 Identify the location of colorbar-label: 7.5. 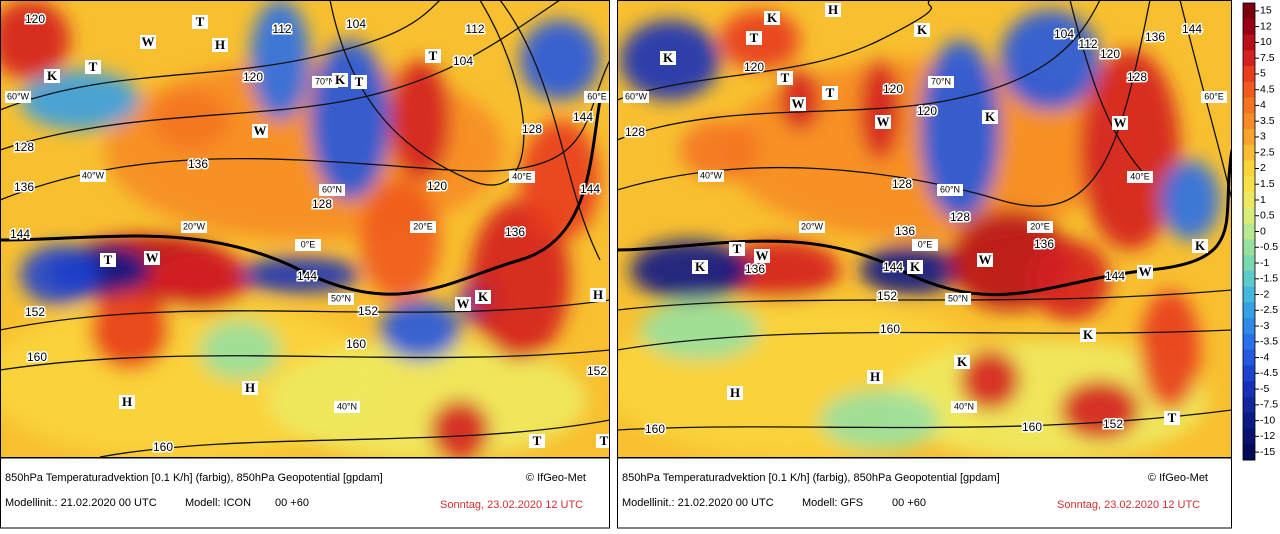
(1267, 58).